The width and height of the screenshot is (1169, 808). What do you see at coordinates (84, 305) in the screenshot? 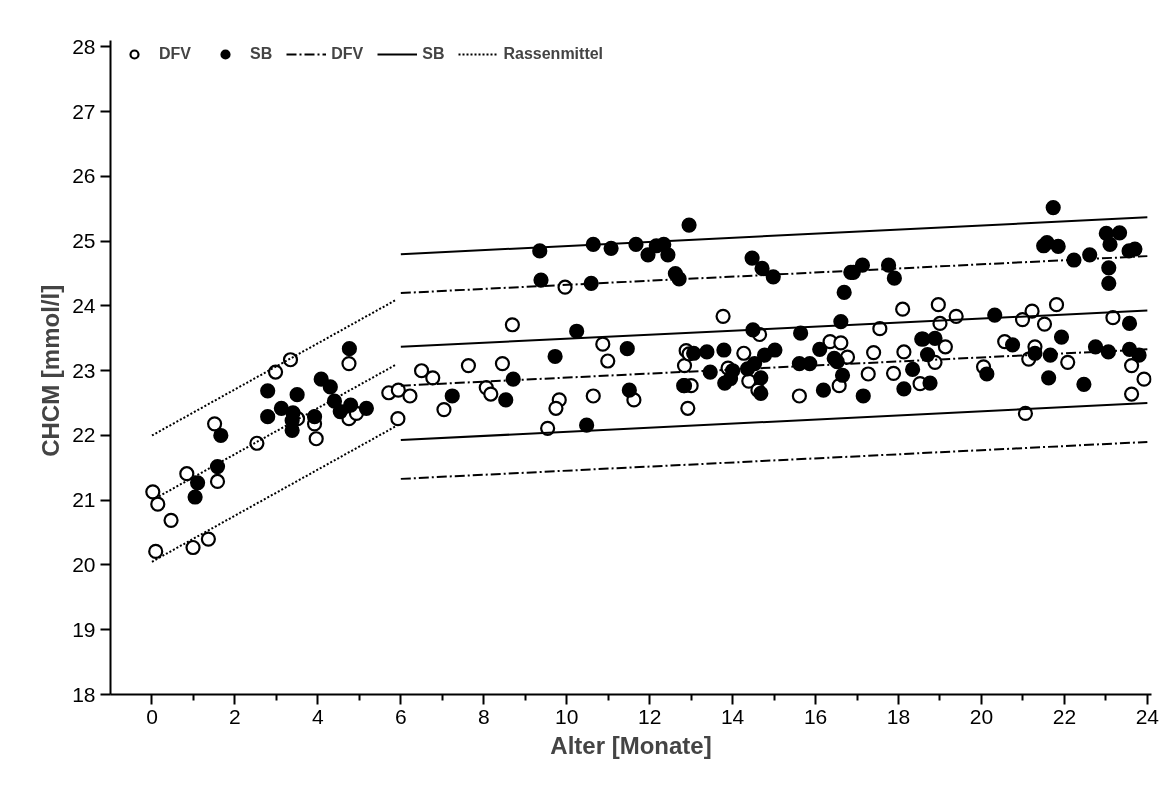
I see `y-tick-label: 24` at bounding box center [84, 305].